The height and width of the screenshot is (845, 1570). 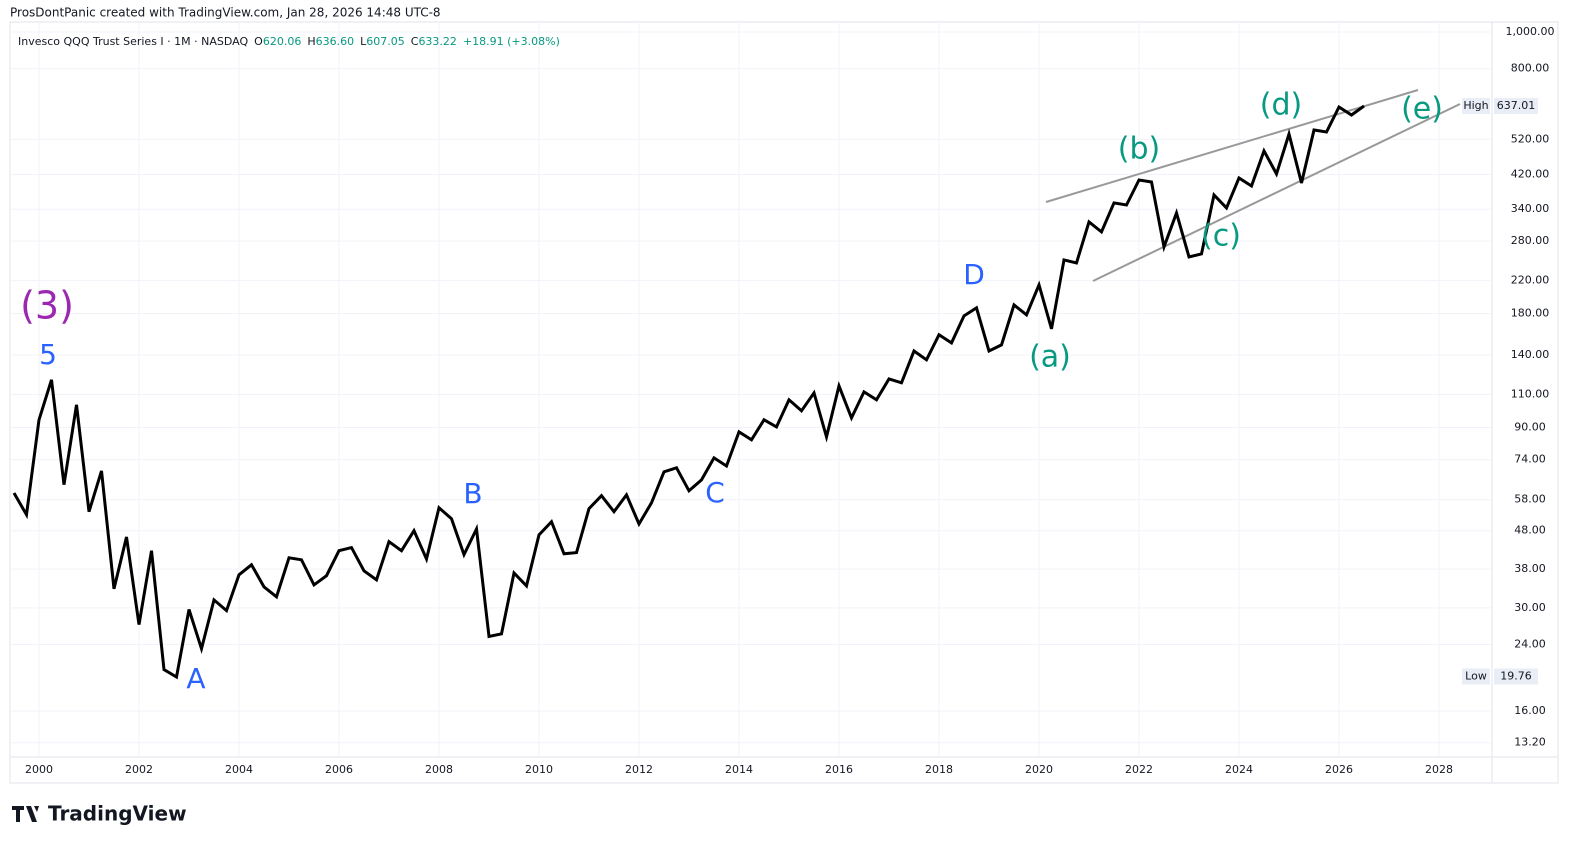 I want to click on x-tick-label: 2022, so click(x=1139, y=769).